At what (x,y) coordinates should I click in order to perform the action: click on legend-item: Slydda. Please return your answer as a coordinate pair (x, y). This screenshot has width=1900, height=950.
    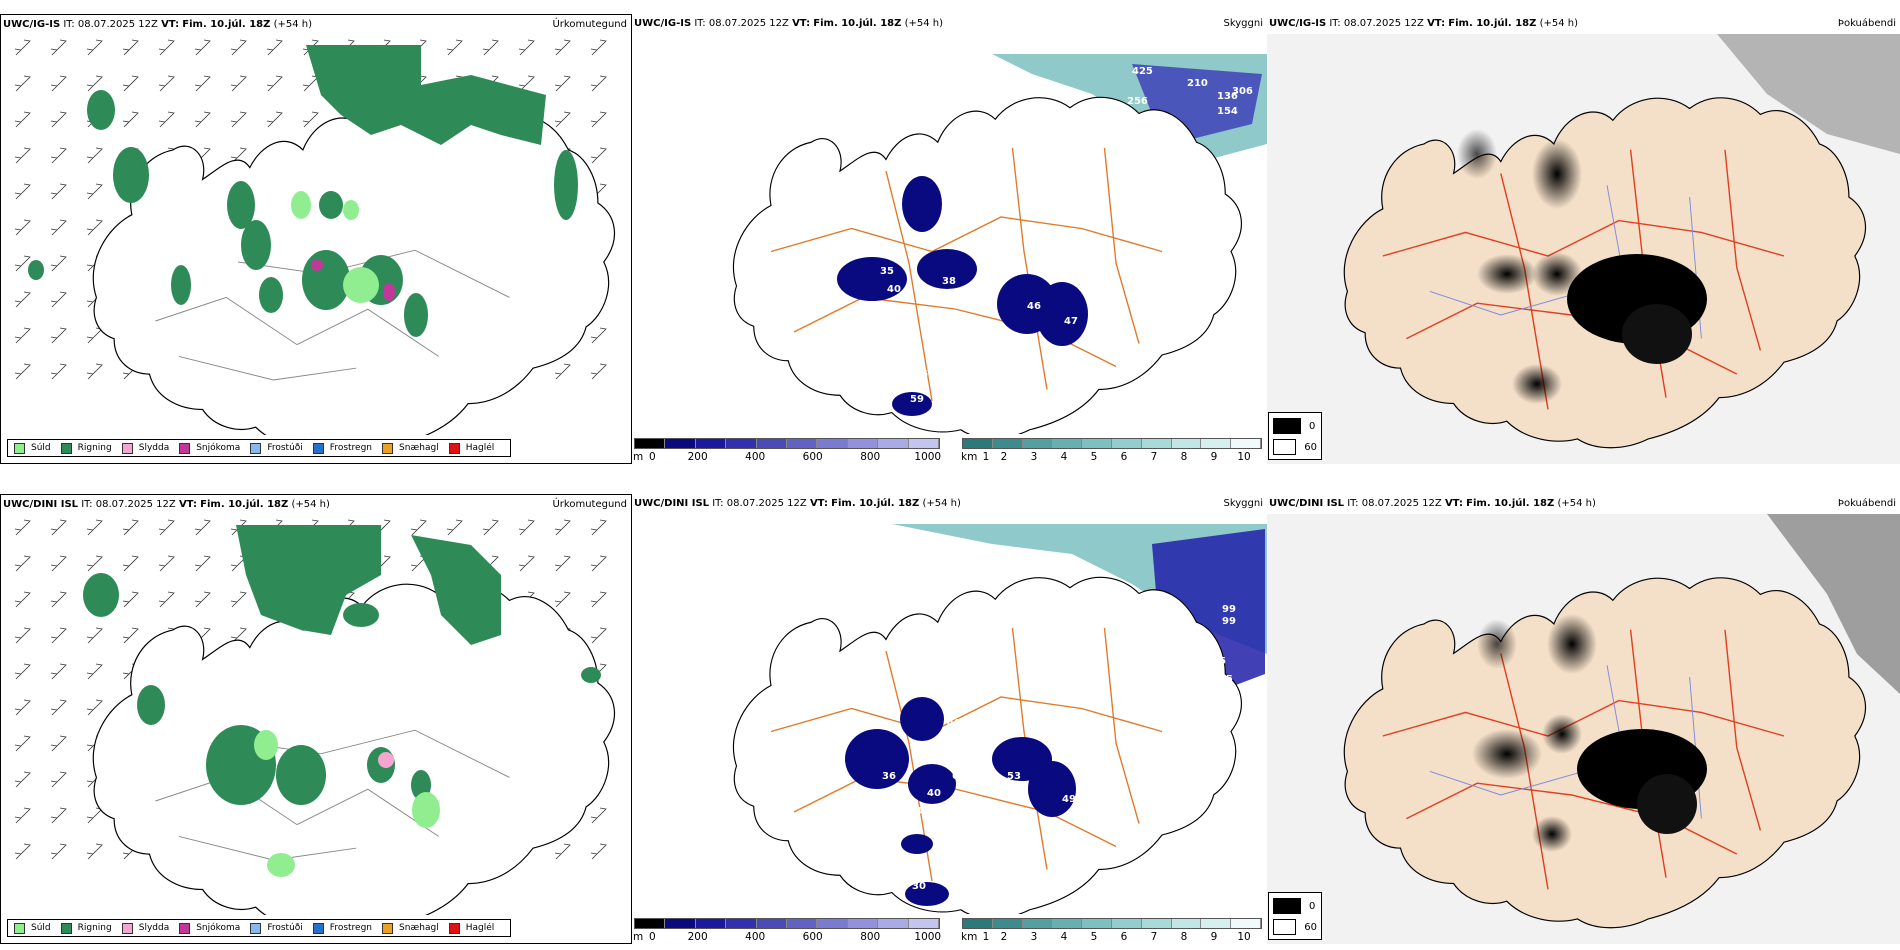
    Looking at the image, I should click on (145, 928).